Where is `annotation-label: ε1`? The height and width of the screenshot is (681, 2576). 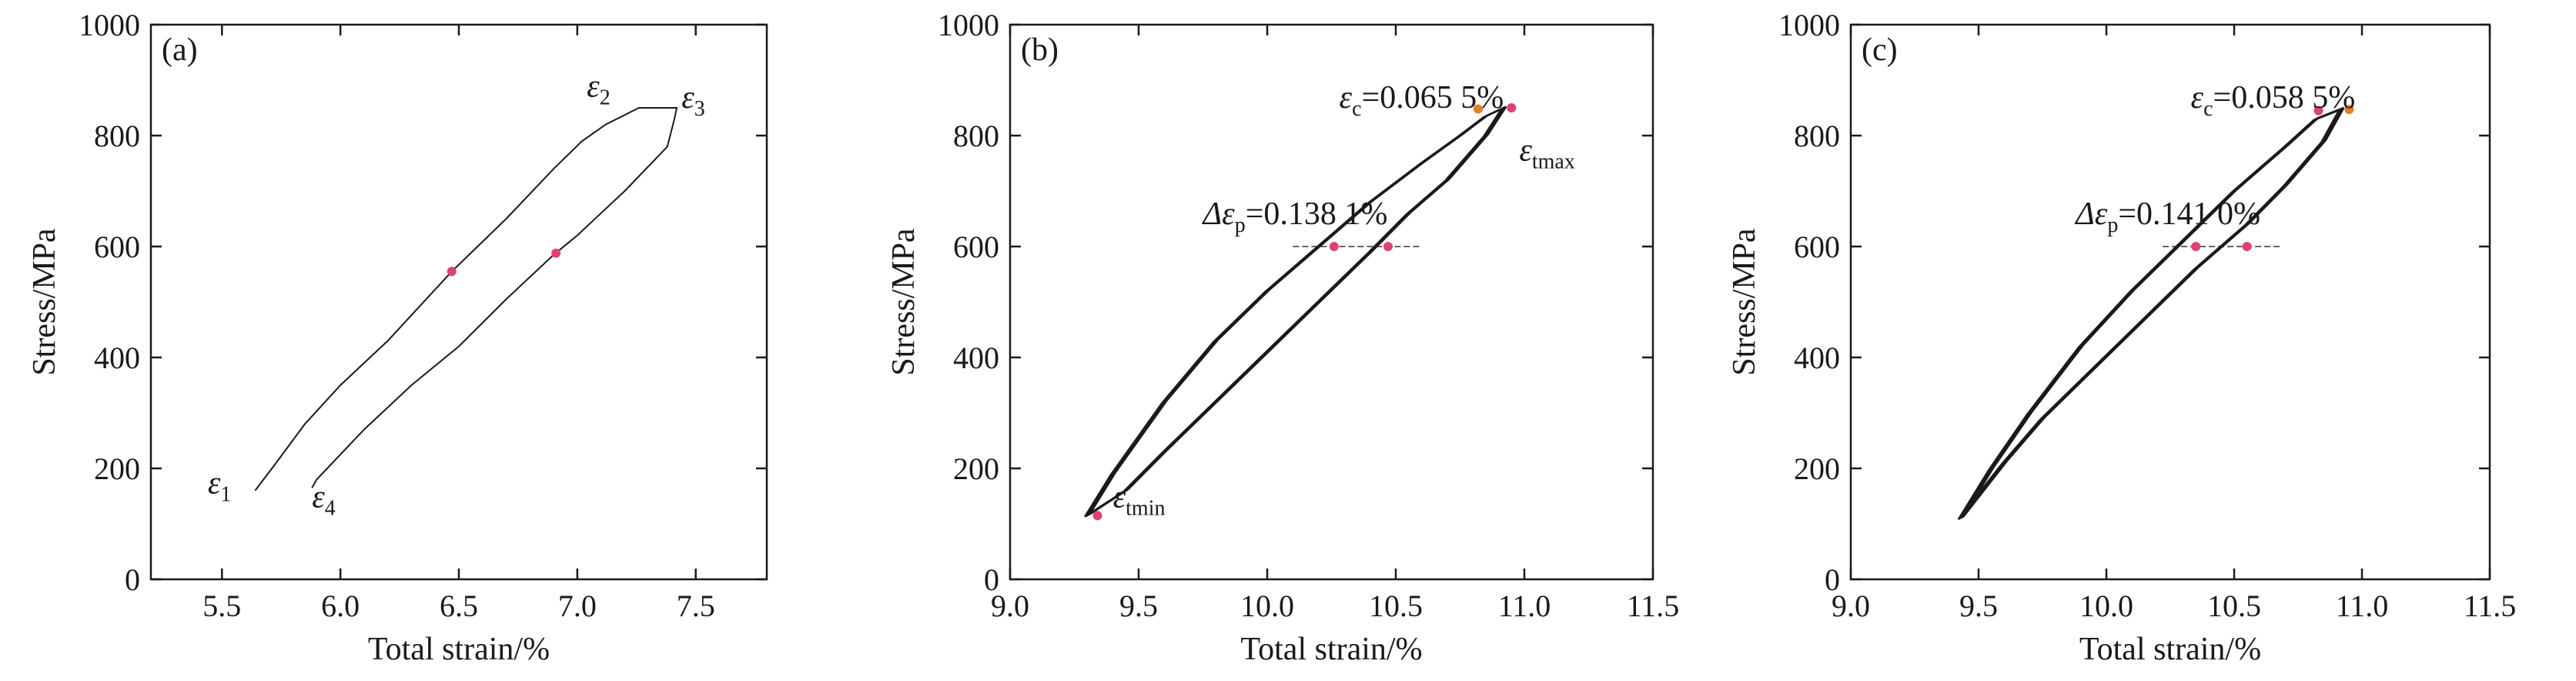 annotation-label: ε1 is located at coordinates (220, 486).